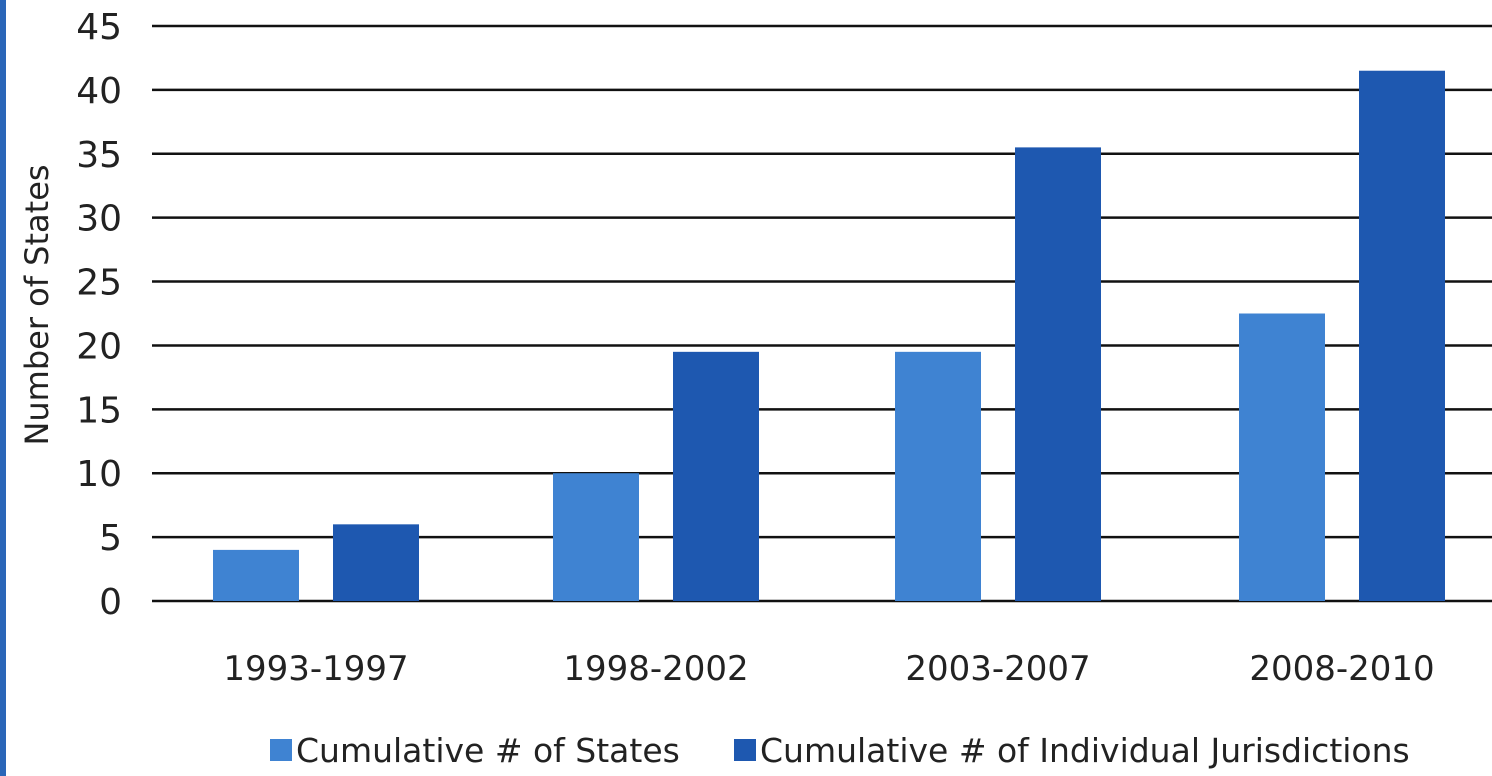 This screenshot has width=1492, height=776. What do you see at coordinates (99, 219) in the screenshot?
I see `y-tick-label: 30` at bounding box center [99, 219].